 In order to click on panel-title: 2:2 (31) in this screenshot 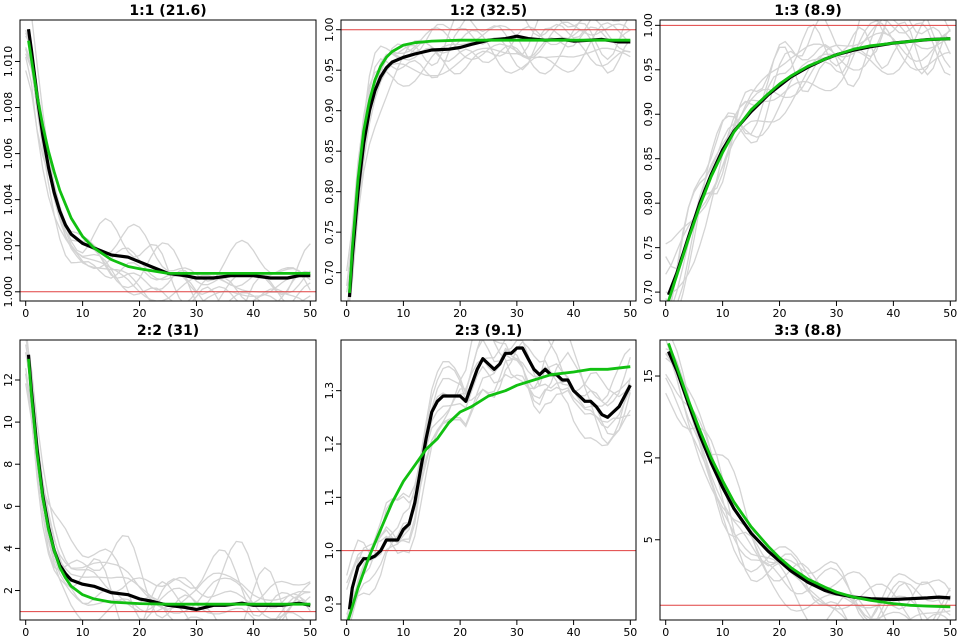, I will do `click(168, 331)`.